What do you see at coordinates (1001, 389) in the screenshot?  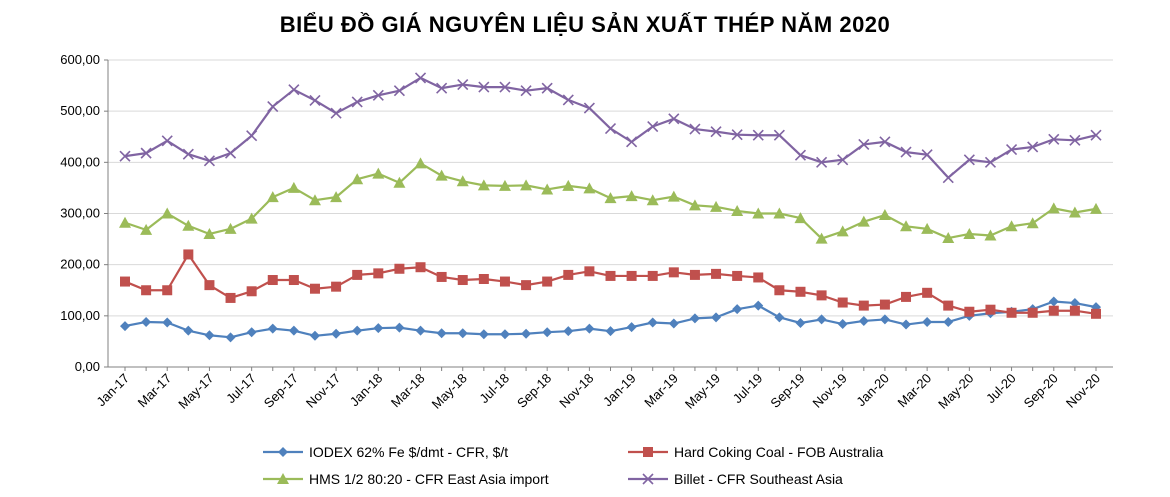 I see `x-tick-label: Jul-20` at bounding box center [1001, 389].